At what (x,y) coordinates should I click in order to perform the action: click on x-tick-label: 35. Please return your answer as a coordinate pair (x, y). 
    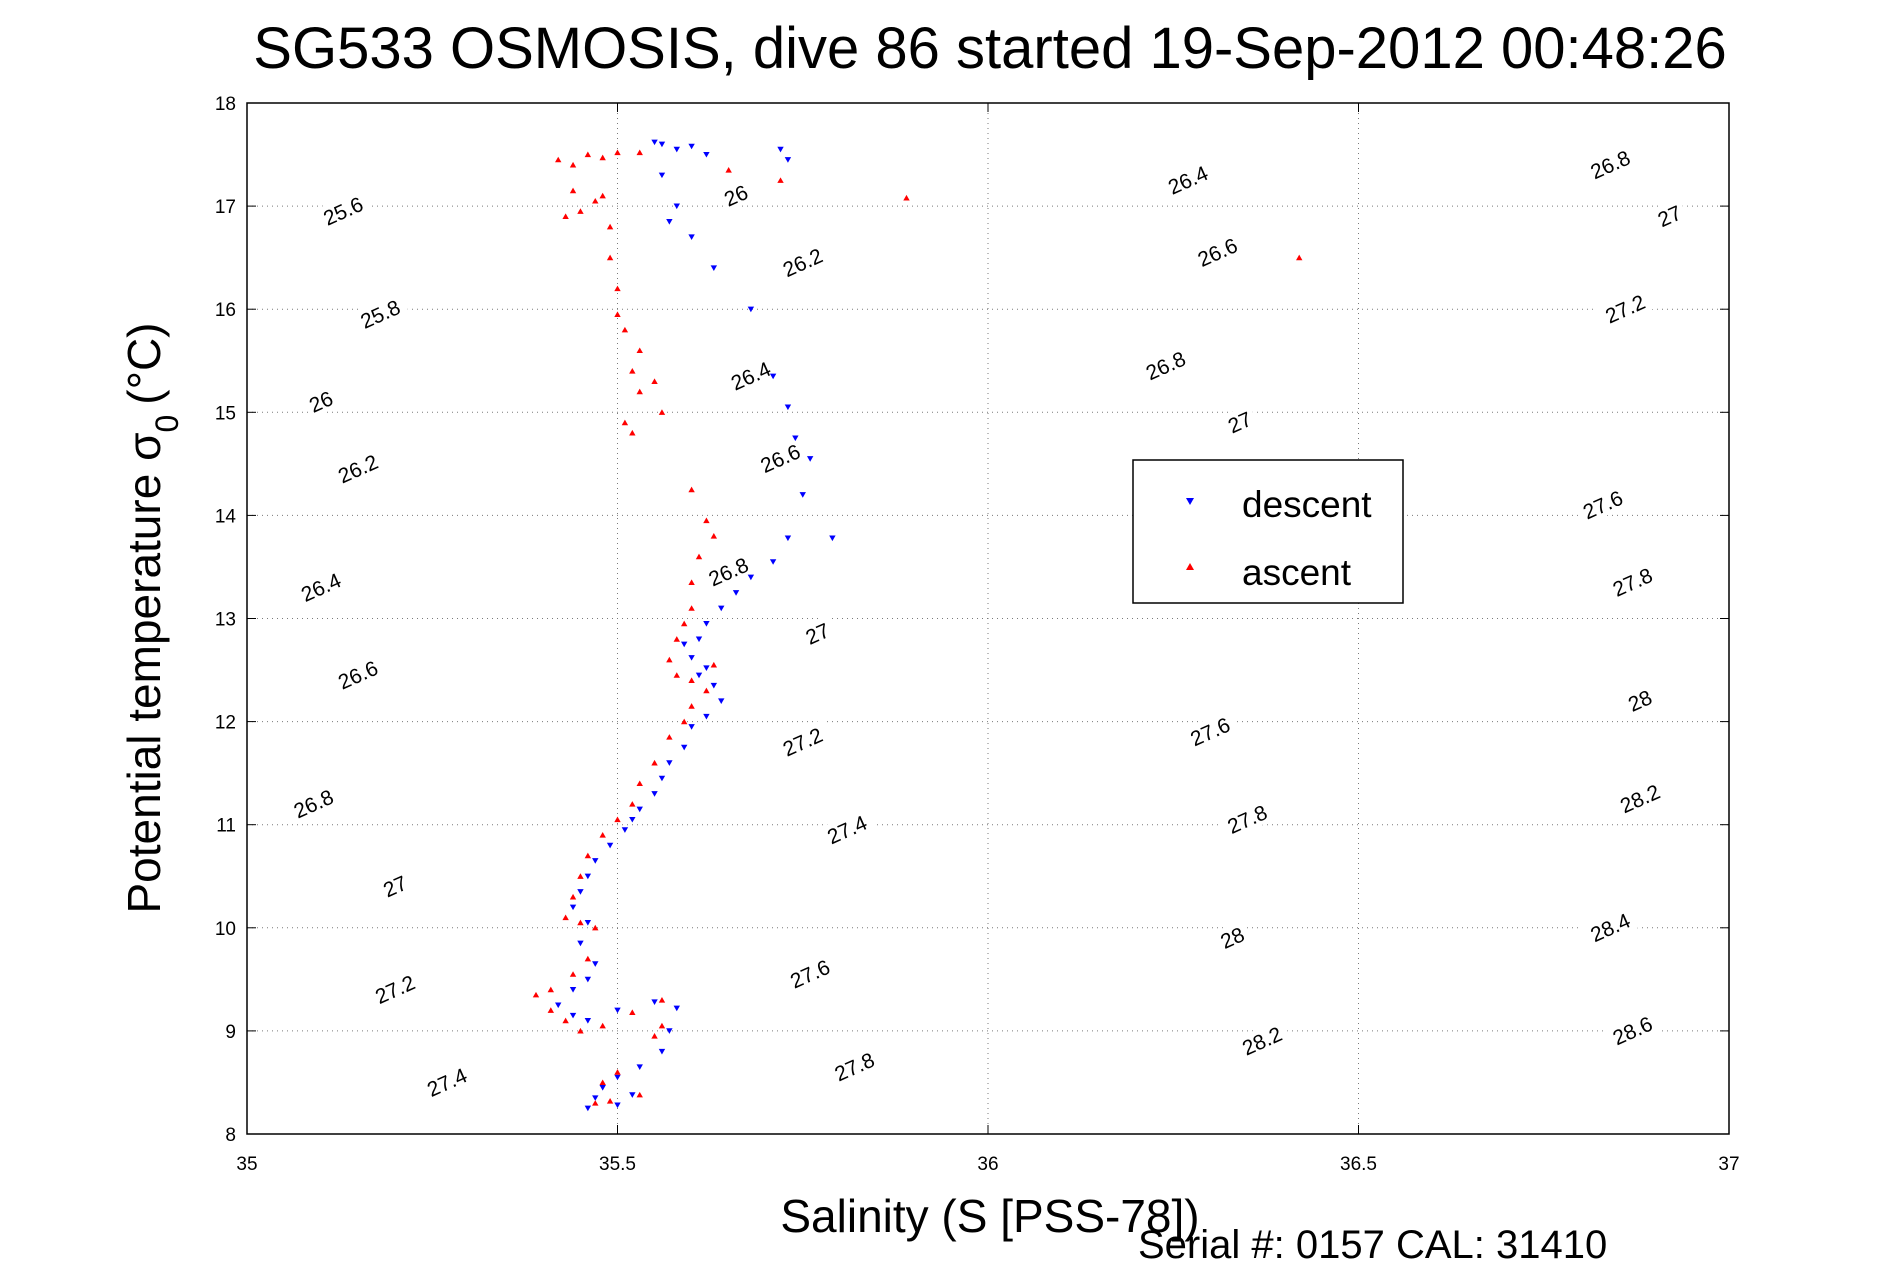
    Looking at the image, I should click on (246, 1164).